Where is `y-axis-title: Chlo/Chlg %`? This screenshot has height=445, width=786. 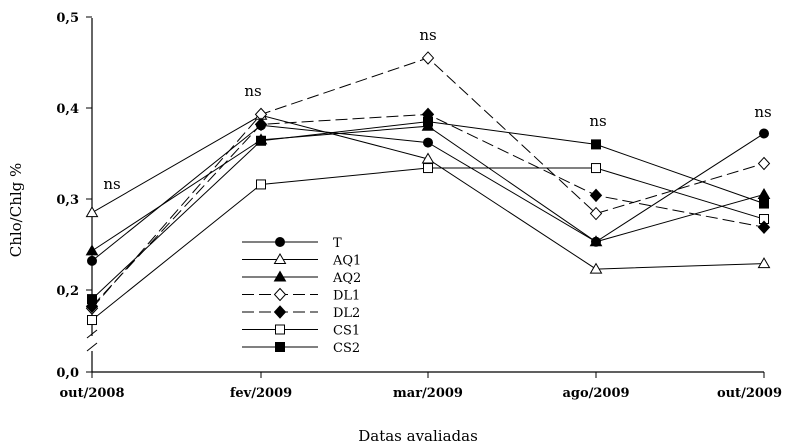 y-axis-title: Chlo/Chlg % is located at coordinates (16, 210).